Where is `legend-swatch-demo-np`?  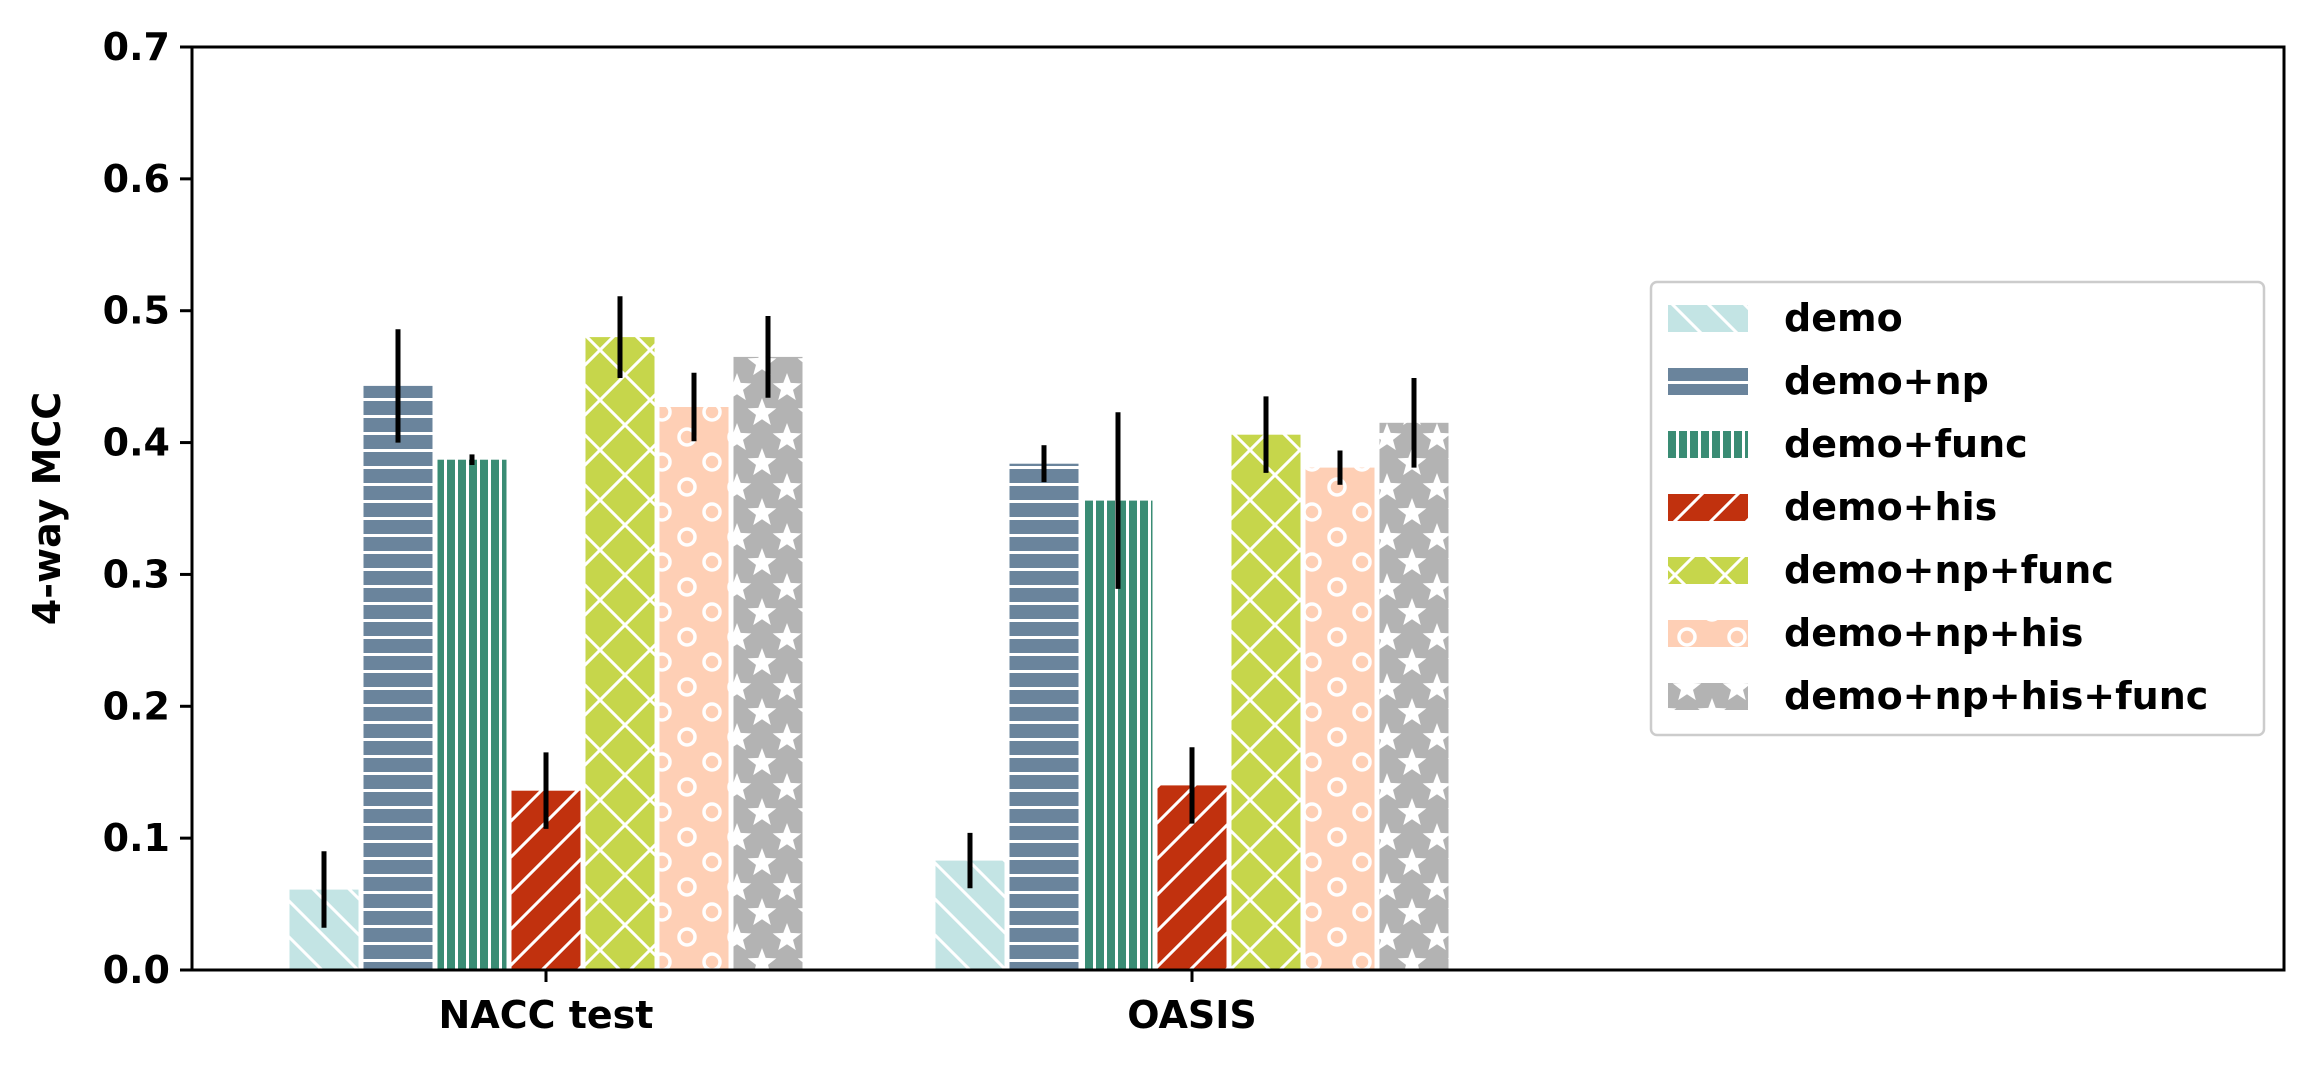 legend-swatch-demo-np is located at coordinates (1708, 381).